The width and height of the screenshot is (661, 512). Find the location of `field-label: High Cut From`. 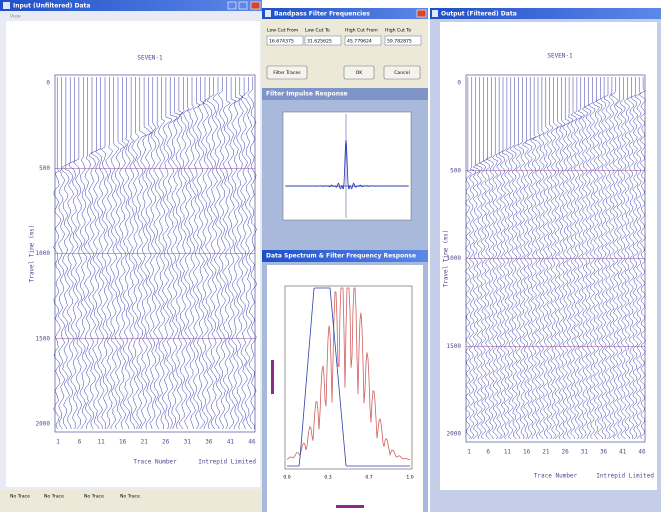

field-label: High Cut From is located at coordinates (361, 31).